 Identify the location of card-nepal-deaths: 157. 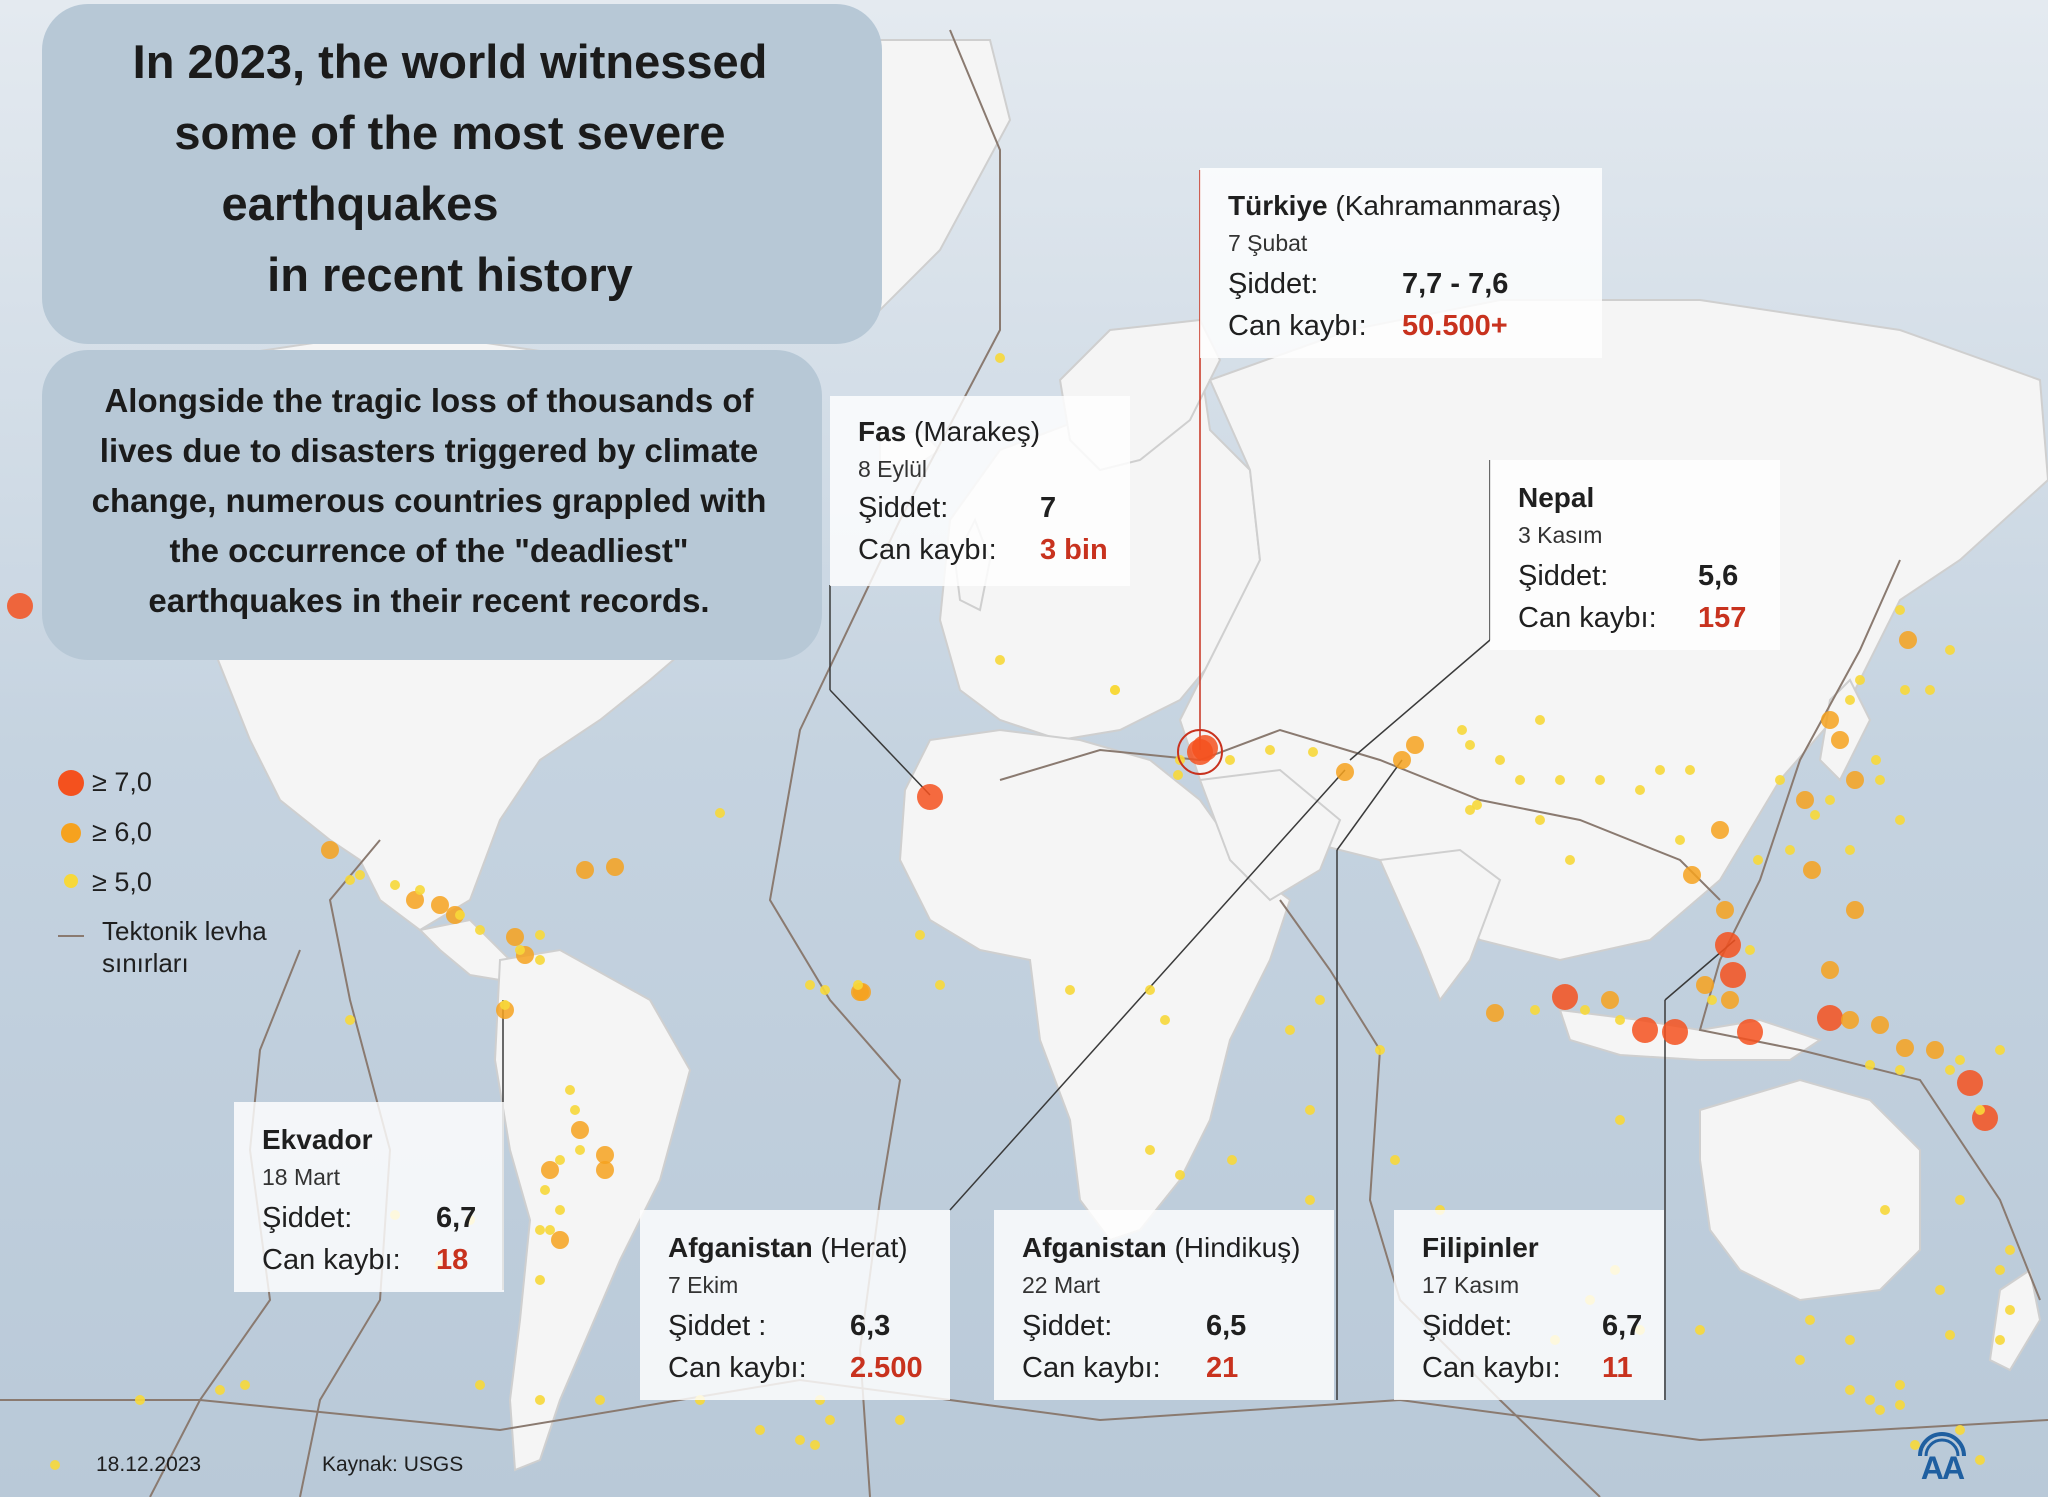
(1722, 618).